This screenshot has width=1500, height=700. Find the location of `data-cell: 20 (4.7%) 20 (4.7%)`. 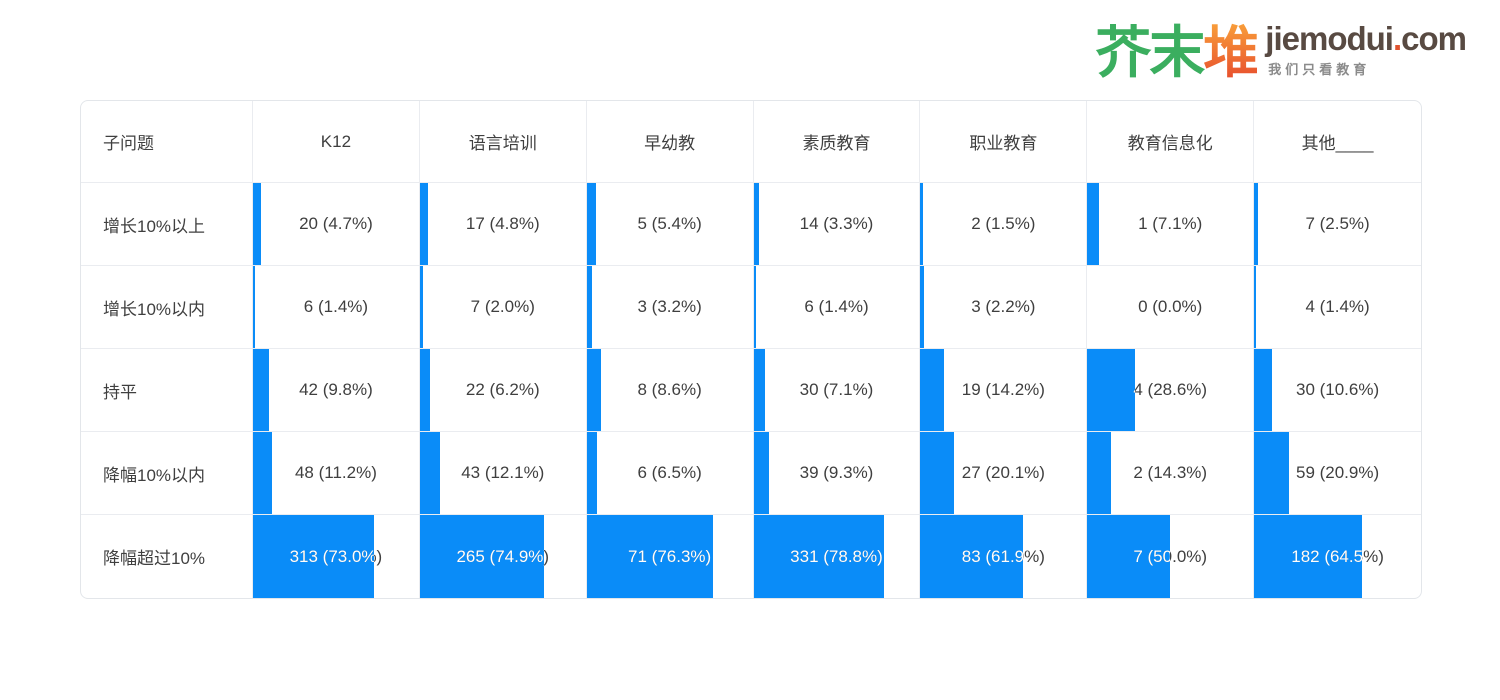

data-cell: 20 (4.7%) 20 (4.7%) is located at coordinates (336, 224).